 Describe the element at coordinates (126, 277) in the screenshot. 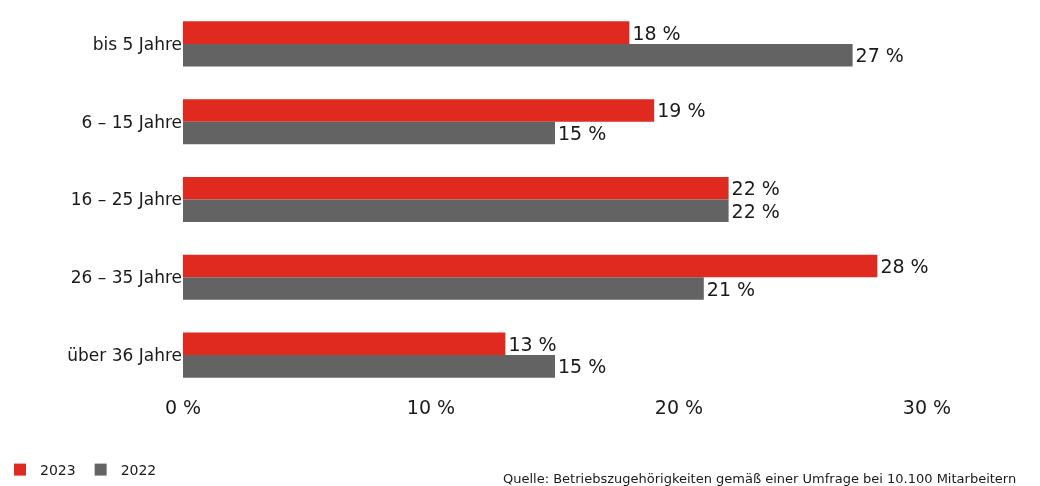

I see `y-tick-label: 26 – 35 Jahre` at that location.